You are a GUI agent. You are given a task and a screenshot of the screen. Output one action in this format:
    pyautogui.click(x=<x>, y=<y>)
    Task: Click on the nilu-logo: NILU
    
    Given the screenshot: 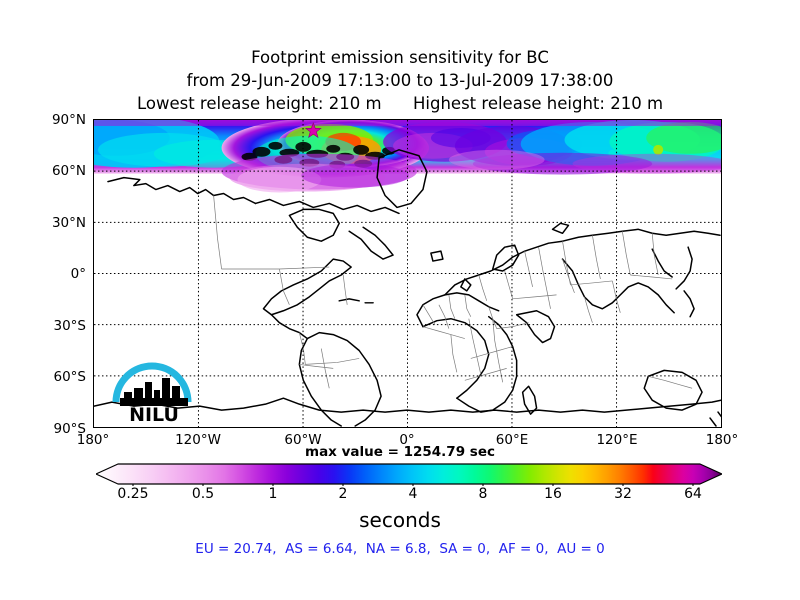 What is the action you would take?
    pyautogui.click(x=154, y=391)
    